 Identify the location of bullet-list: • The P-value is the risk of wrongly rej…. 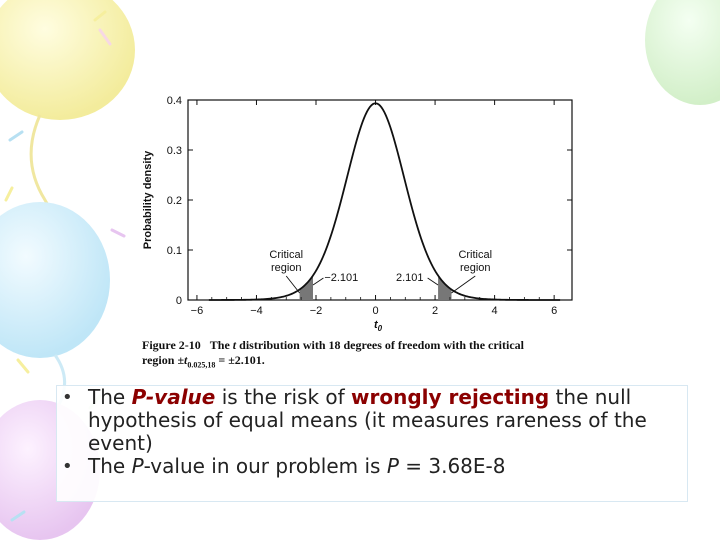
(372, 432).